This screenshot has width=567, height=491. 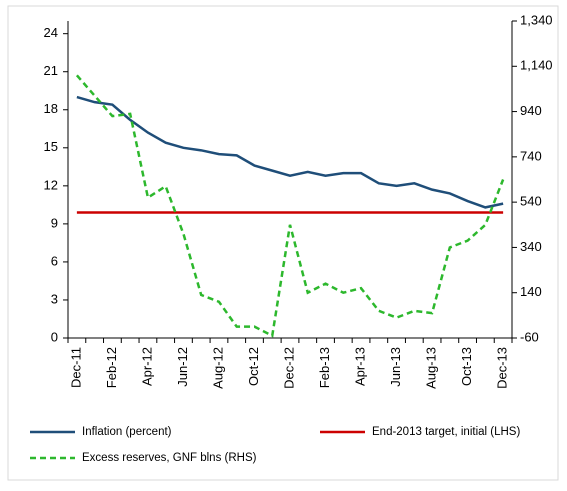 I want to click on y2-tick-label: 540, so click(x=531, y=201).